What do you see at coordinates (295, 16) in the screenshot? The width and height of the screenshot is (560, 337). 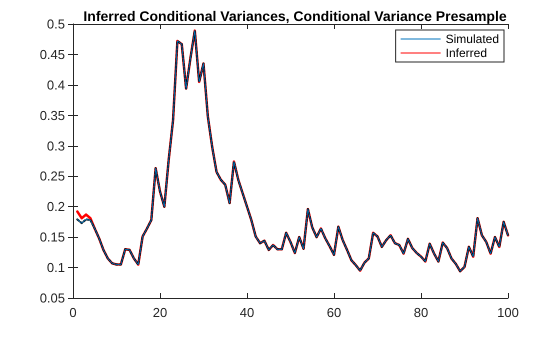 I see `chart-title: Inferred Conditional Variances, Conditional Variance Presample` at bounding box center [295, 16].